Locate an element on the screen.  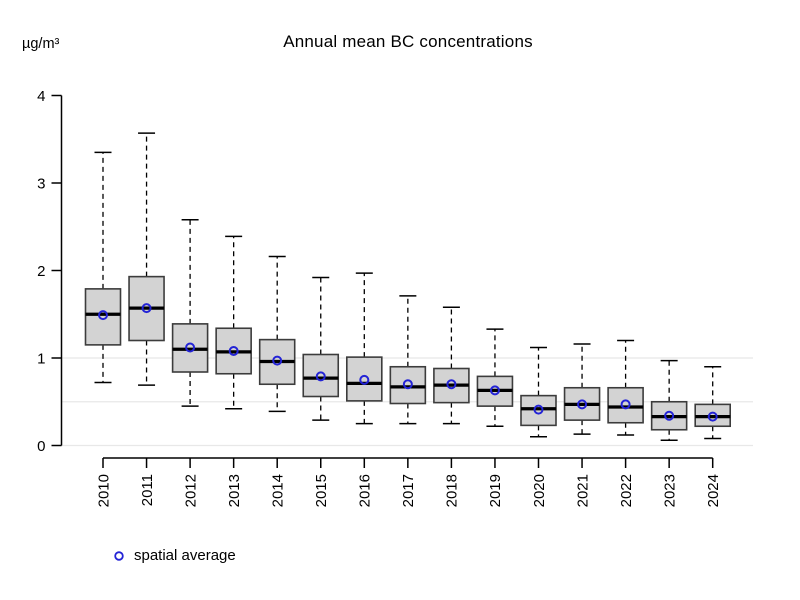
boxplot-2013 is located at coordinates (233, 322).